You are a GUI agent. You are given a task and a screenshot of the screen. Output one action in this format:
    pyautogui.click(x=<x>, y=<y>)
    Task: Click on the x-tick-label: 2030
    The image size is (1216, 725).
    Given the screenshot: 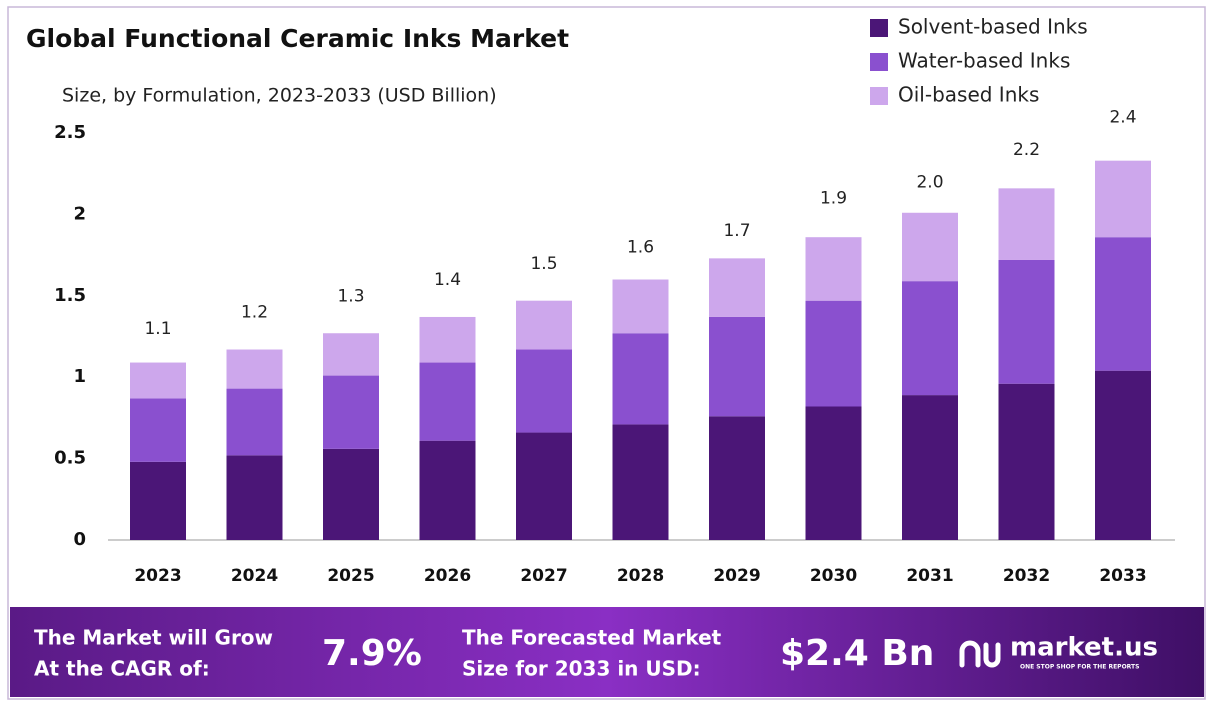 What is the action you would take?
    pyautogui.click(x=833, y=576)
    